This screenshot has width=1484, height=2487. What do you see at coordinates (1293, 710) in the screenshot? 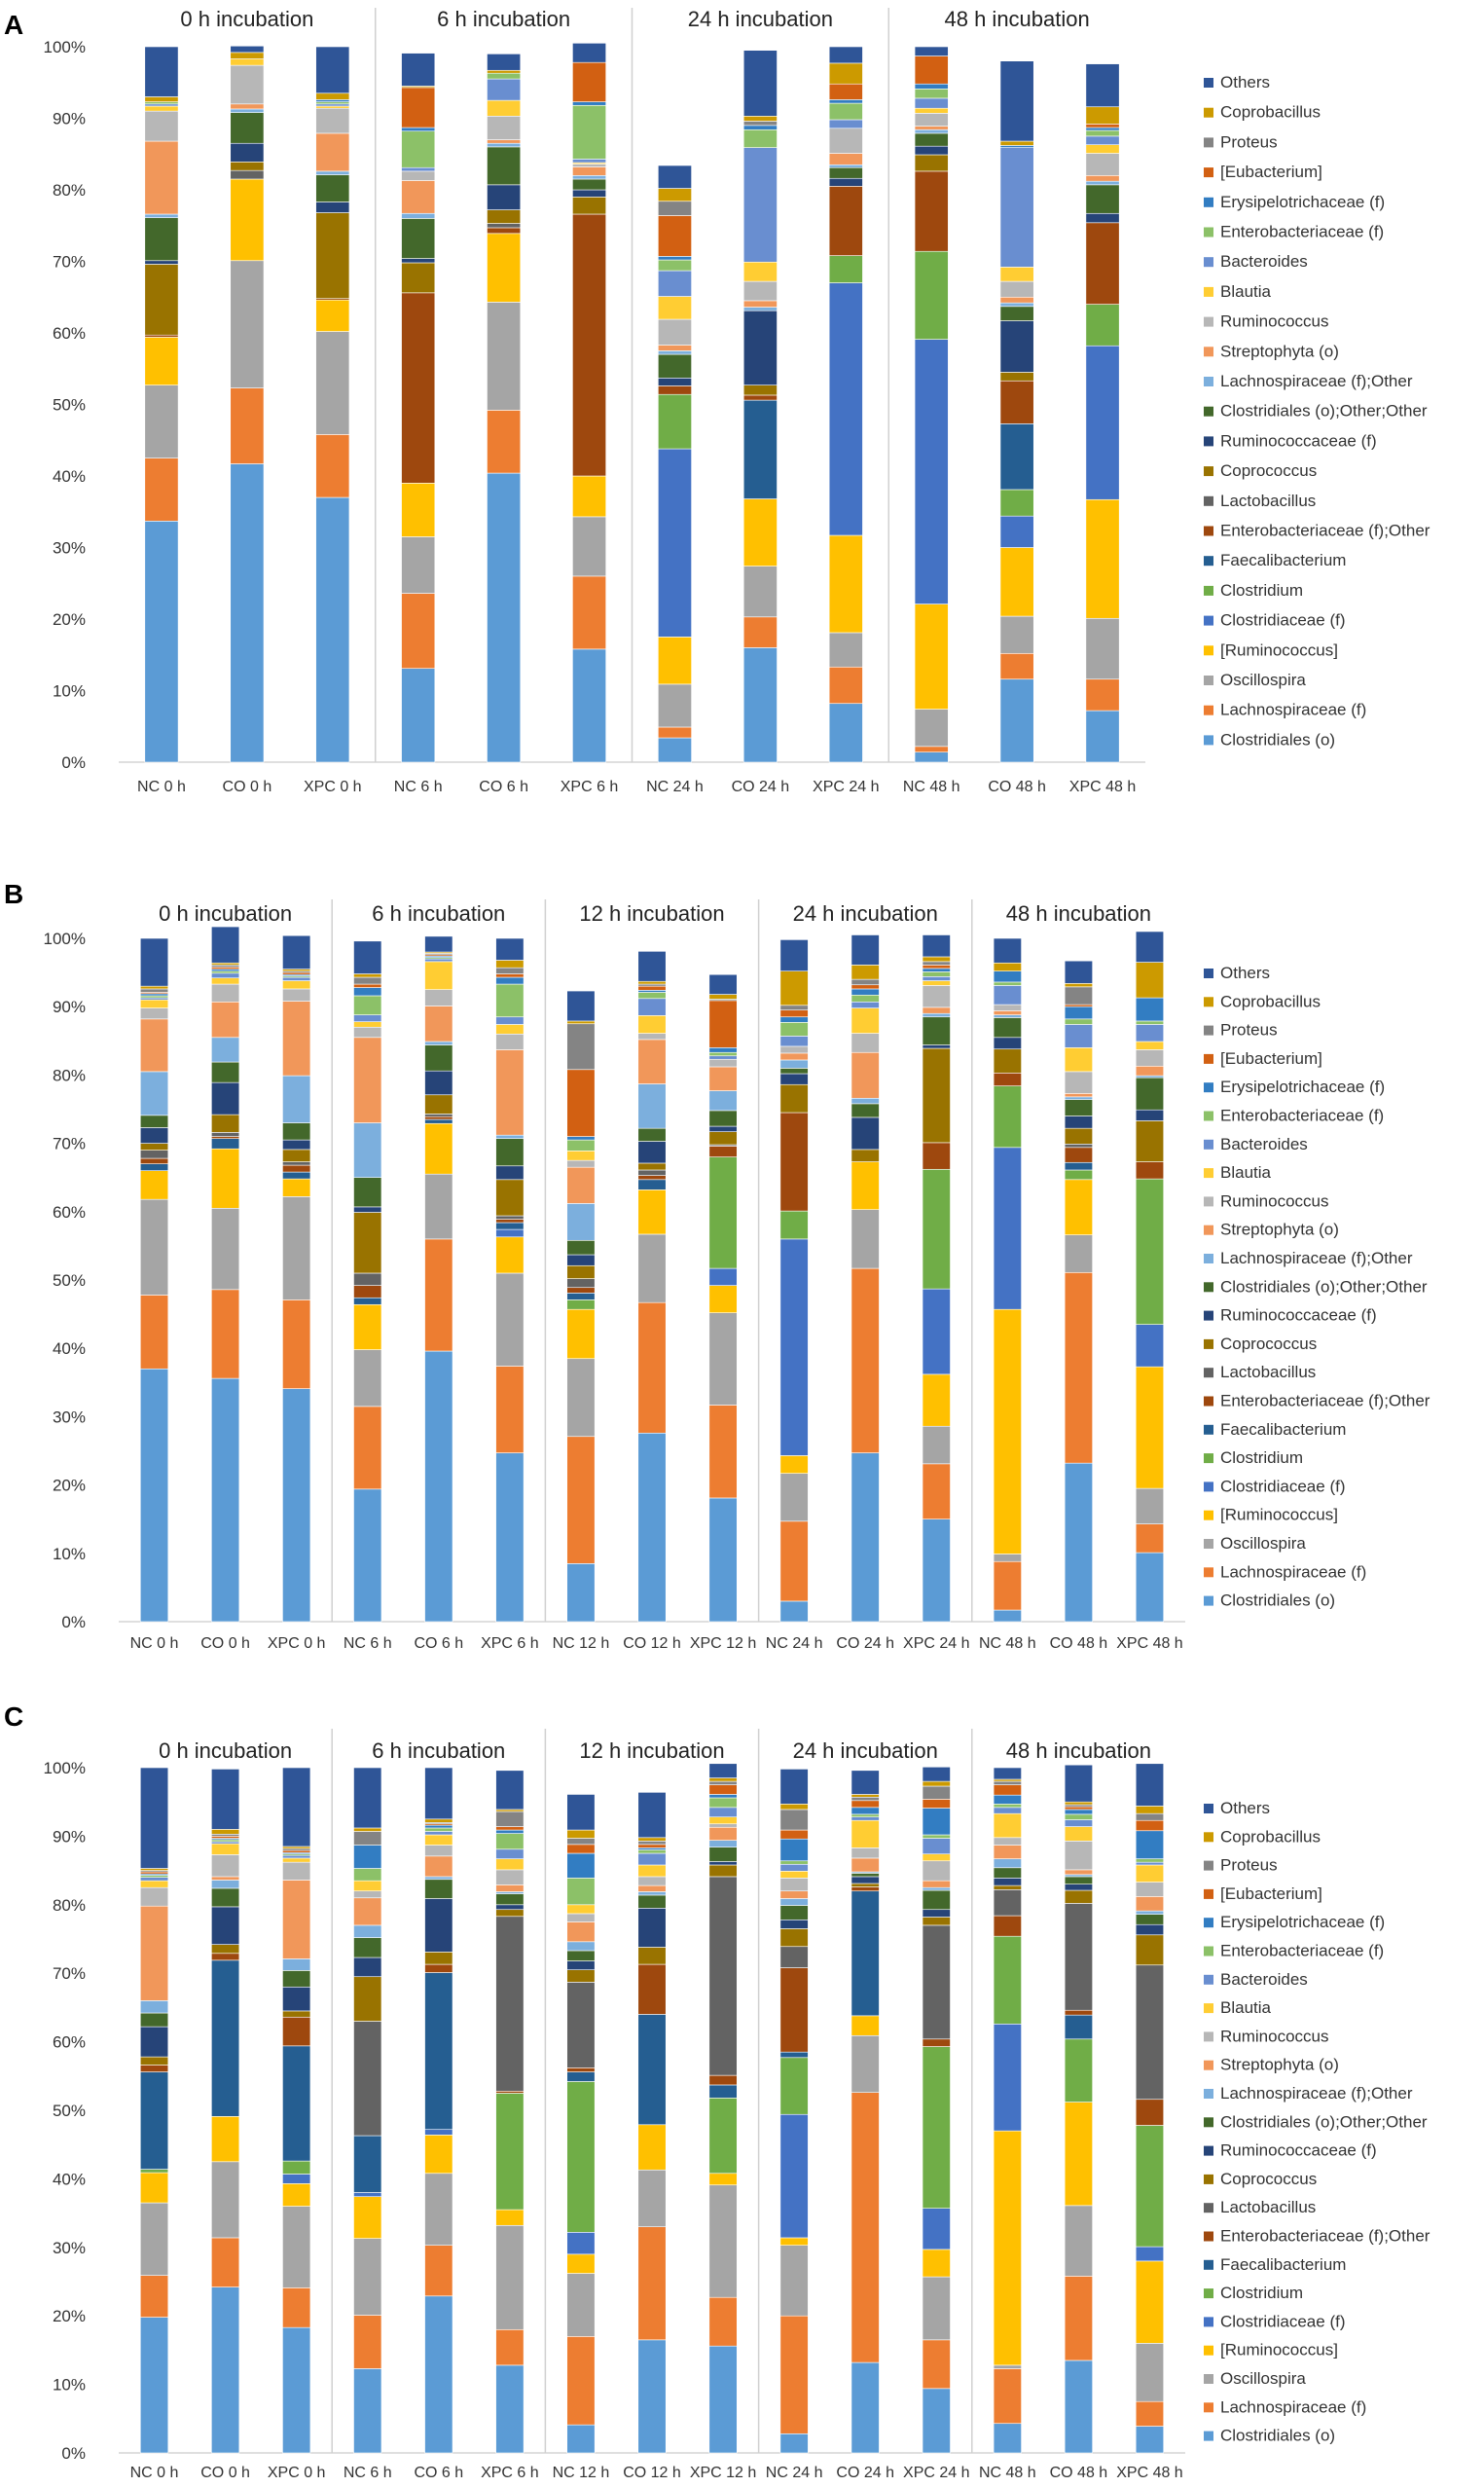
I see `legend-label: Lachnospiraceae (f)` at bounding box center [1293, 710].